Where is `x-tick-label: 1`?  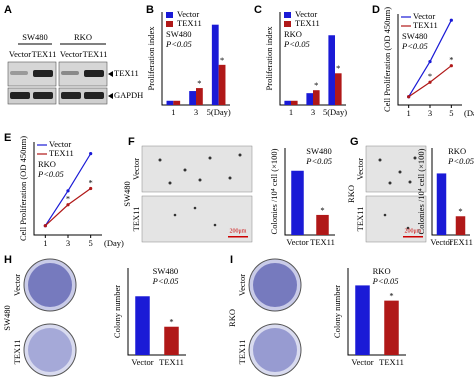
x-tick-label: 1 is located at coordinates (45, 243).